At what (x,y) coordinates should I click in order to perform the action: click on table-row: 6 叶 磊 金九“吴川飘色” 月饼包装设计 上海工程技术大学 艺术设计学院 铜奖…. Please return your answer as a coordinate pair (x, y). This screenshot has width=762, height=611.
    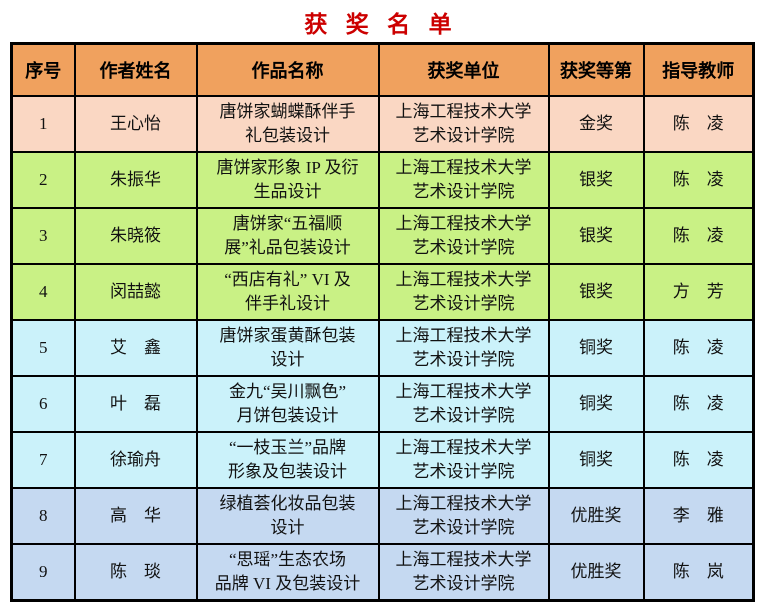
    Looking at the image, I should click on (382, 404).